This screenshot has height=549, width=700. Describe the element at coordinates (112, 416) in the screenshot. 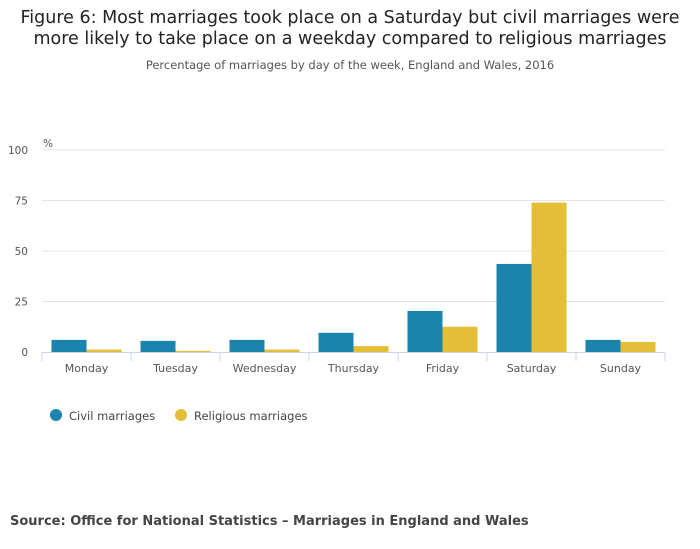

I see `legend-label: Civil marriages` at that location.